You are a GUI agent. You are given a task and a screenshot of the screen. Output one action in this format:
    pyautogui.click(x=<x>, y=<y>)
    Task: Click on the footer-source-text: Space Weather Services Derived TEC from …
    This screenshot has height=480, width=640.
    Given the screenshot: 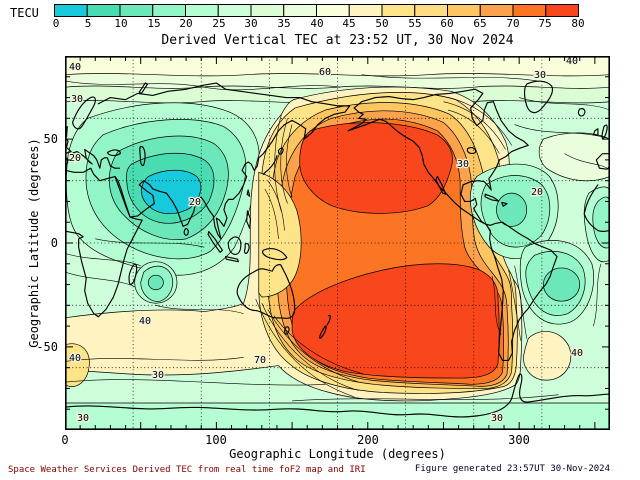 What is the action you would take?
    pyautogui.click(x=187, y=470)
    